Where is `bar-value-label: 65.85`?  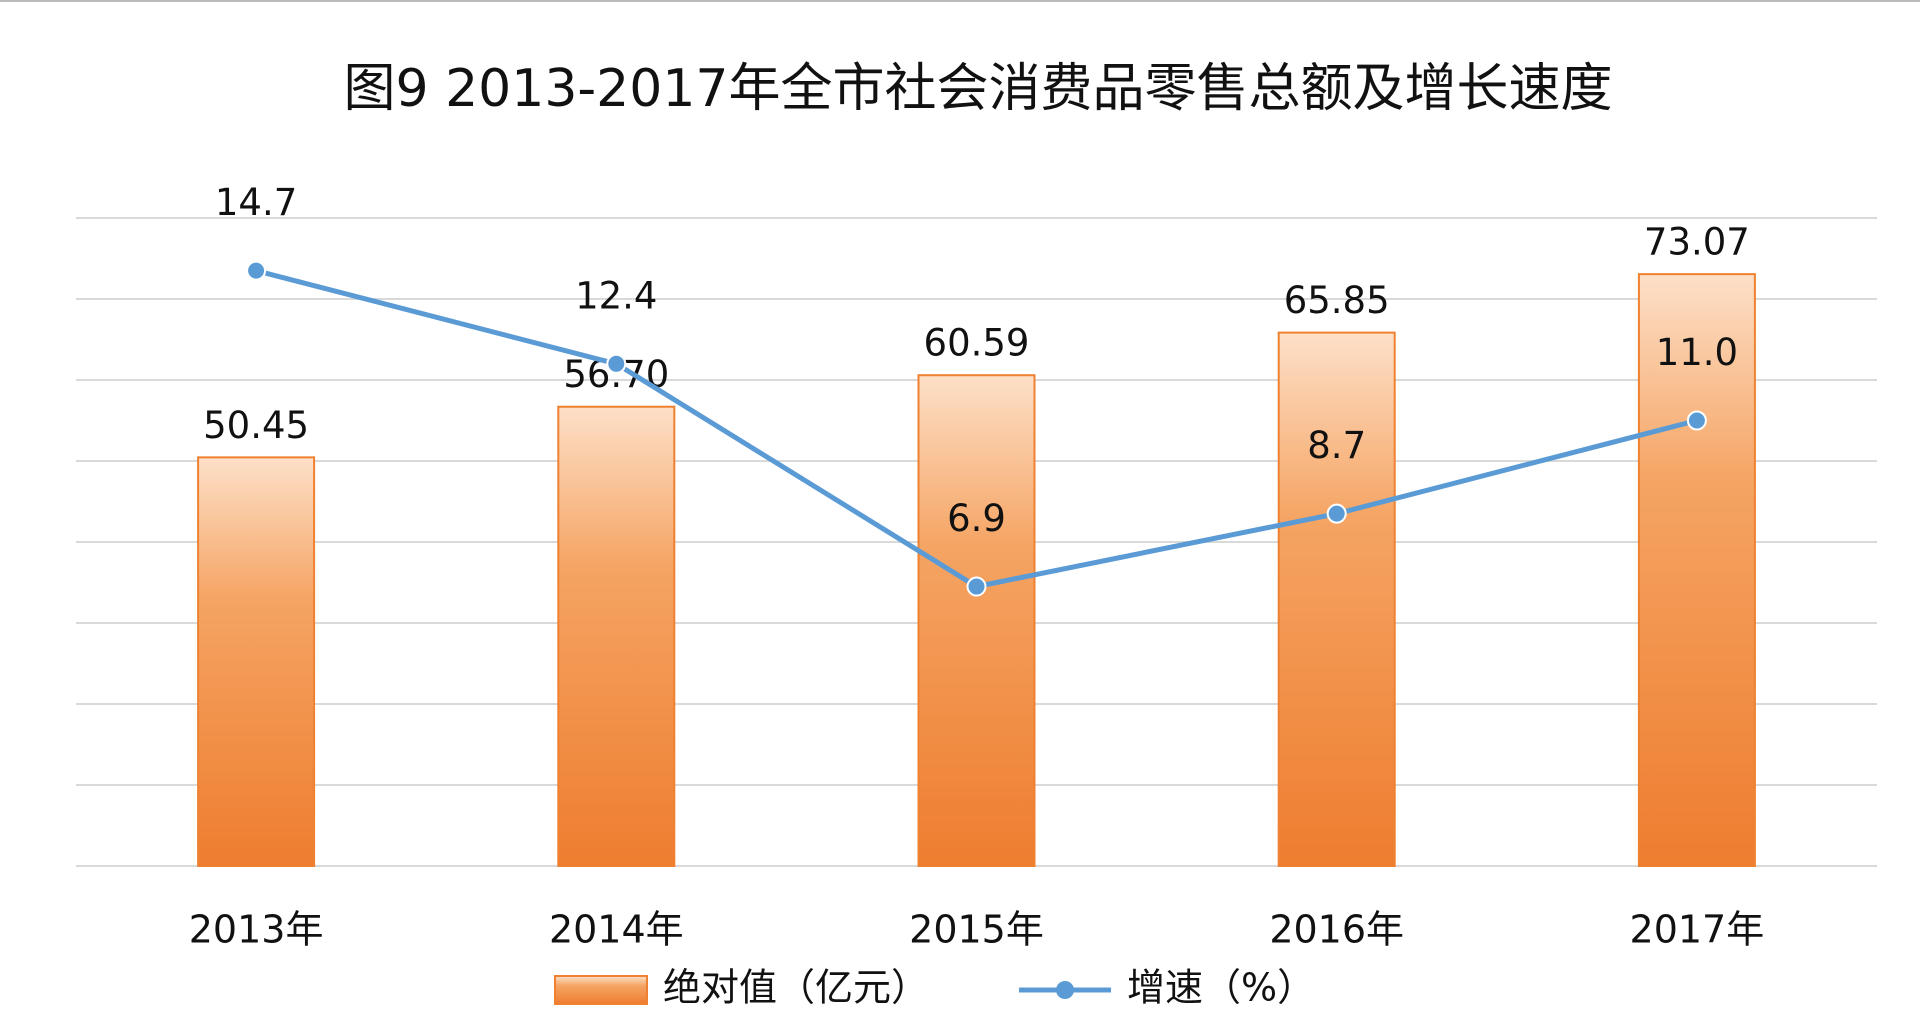 bar-value-label: 65.85 is located at coordinates (1337, 300).